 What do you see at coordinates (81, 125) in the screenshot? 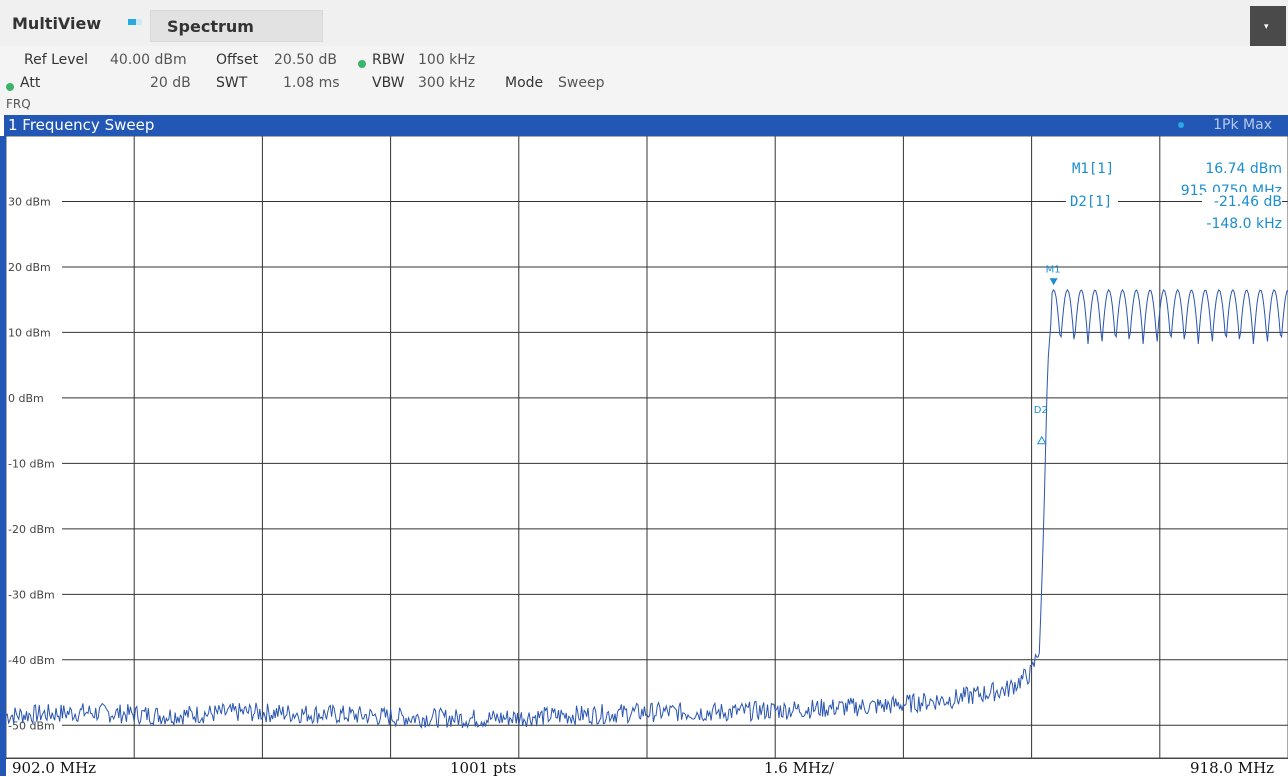
I see `panel-title: 1 Frequency Sweep` at bounding box center [81, 125].